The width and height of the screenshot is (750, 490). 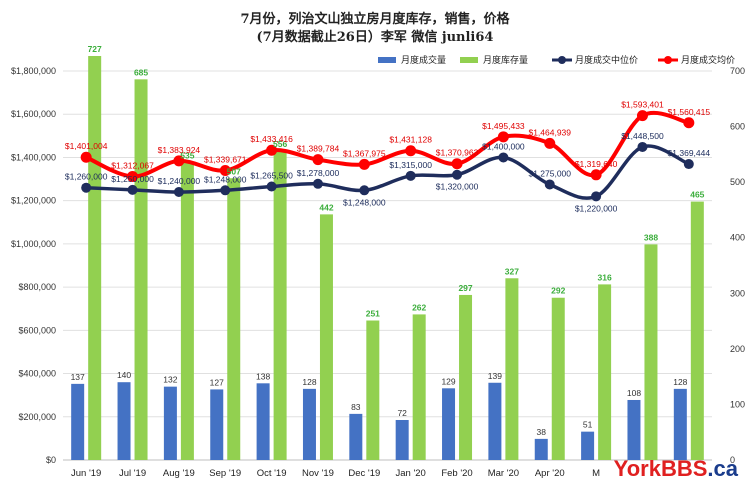 What do you see at coordinates (179, 150) in the screenshot?
I see `average-price-label: $1,383,924` at bounding box center [179, 150].